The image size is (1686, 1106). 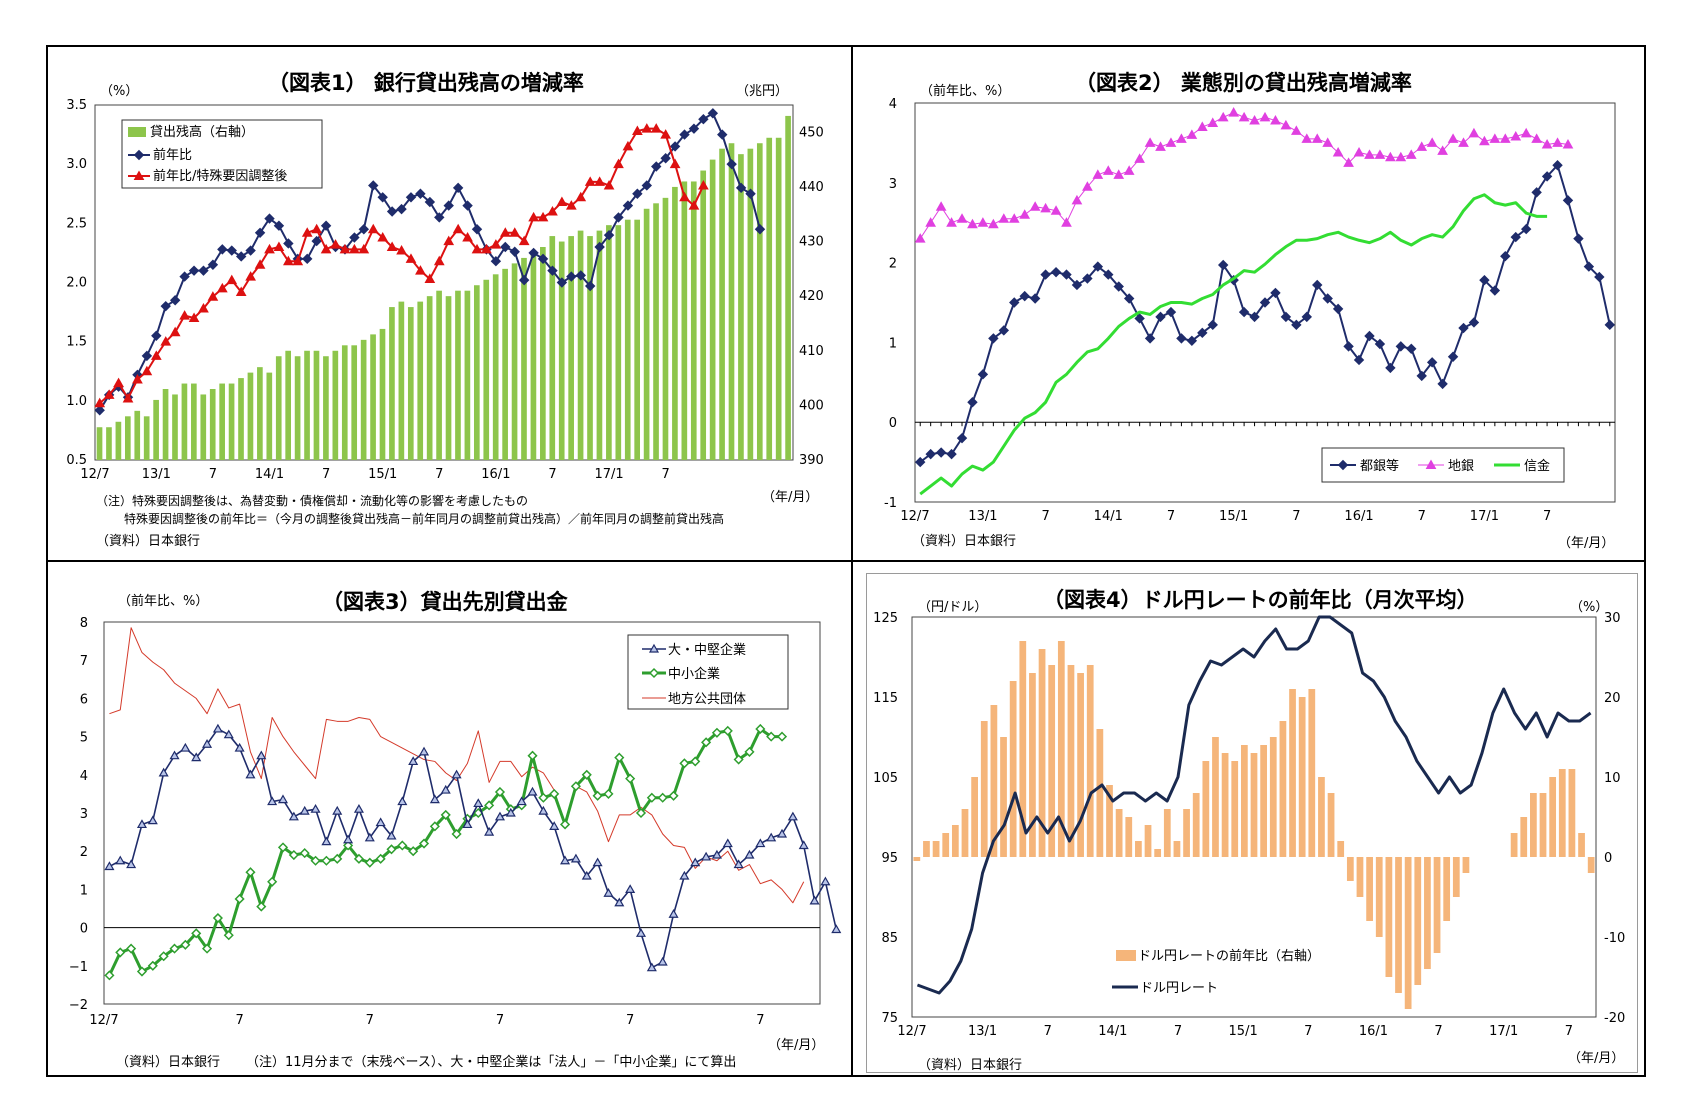 What do you see at coordinates (444, 282) in the screenshot?
I see `chart1-plot-area` at bounding box center [444, 282].